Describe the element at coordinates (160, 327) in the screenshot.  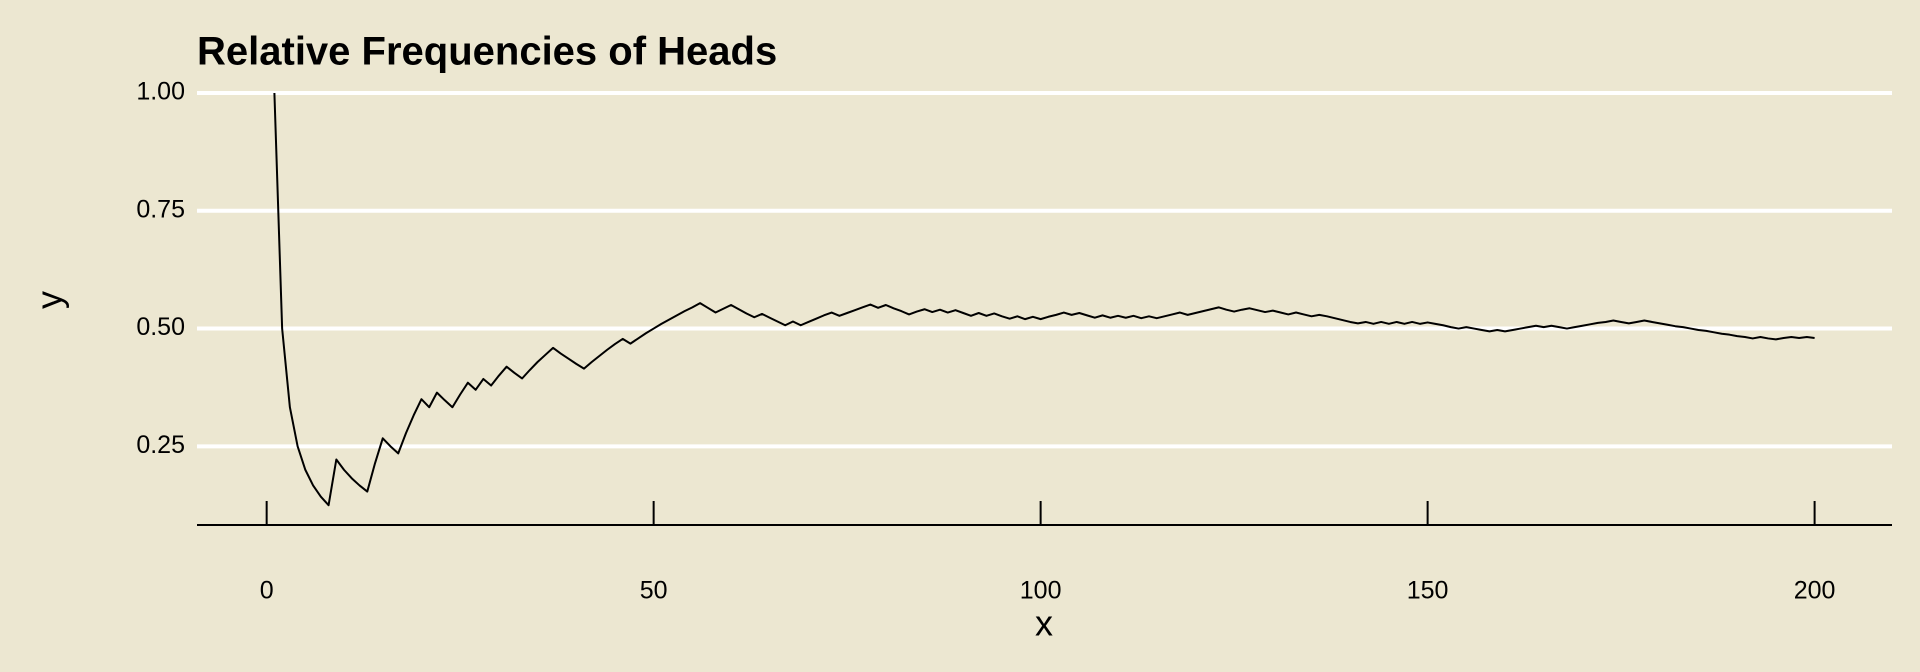
I see `y-tick-label: 0.50` at that location.